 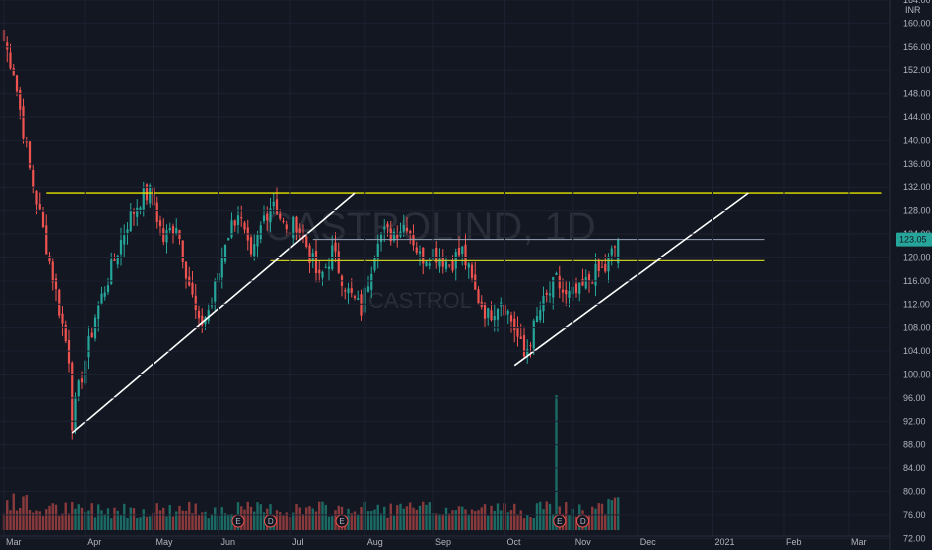 What do you see at coordinates (917, 257) in the screenshot?
I see `y-tick-label: 120.00` at bounding box center [917, 257].